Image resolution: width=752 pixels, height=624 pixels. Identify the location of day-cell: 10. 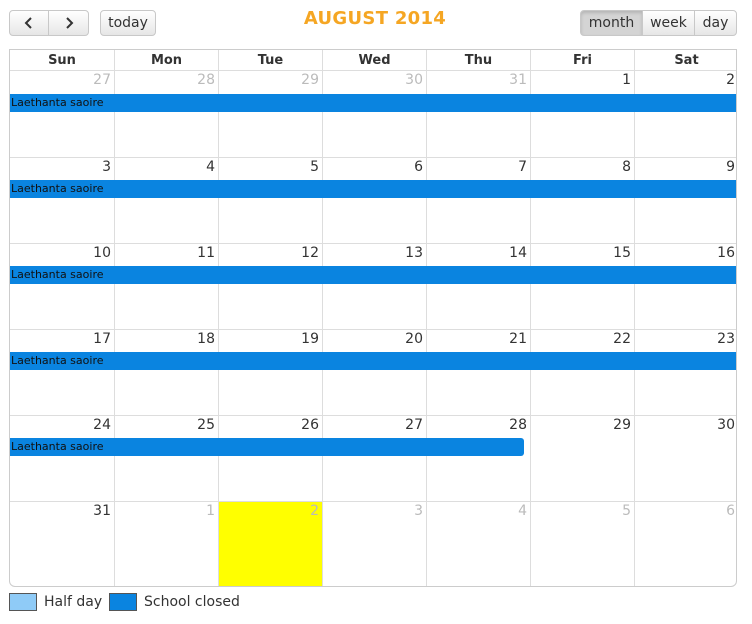
(62, 287).